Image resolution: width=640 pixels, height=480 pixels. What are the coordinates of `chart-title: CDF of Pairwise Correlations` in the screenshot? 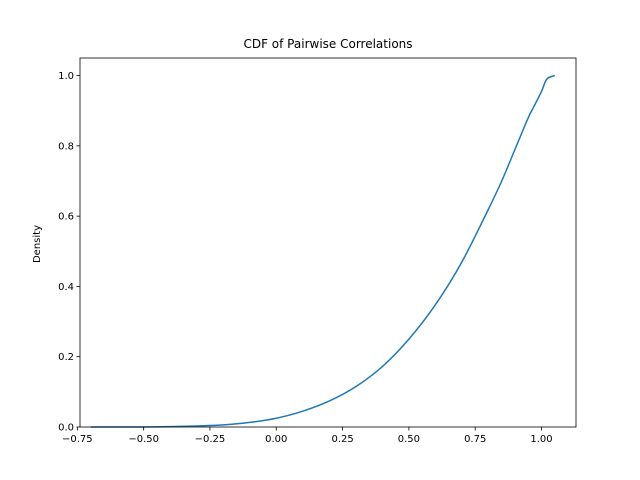 It's located at (327, 44).